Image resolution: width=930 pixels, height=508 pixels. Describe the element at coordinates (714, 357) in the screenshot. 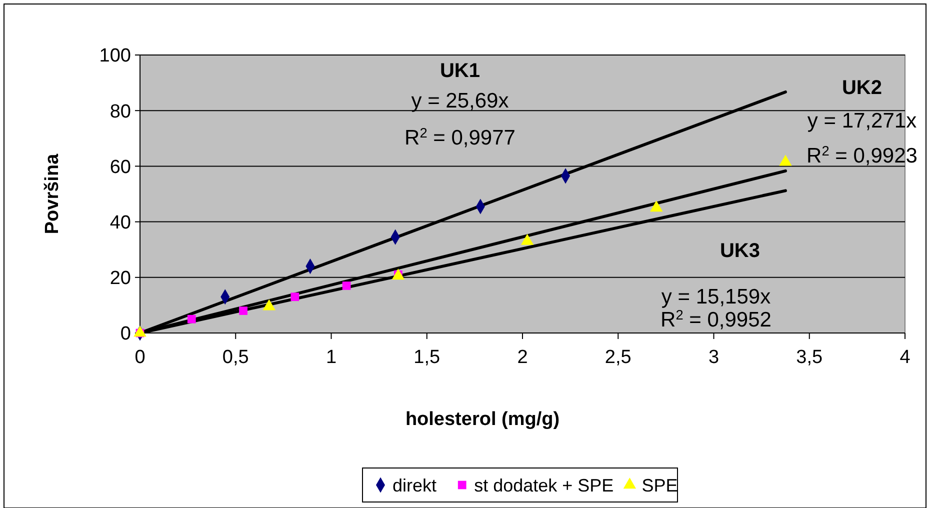

I see `x-tick-label: 3` at that location.